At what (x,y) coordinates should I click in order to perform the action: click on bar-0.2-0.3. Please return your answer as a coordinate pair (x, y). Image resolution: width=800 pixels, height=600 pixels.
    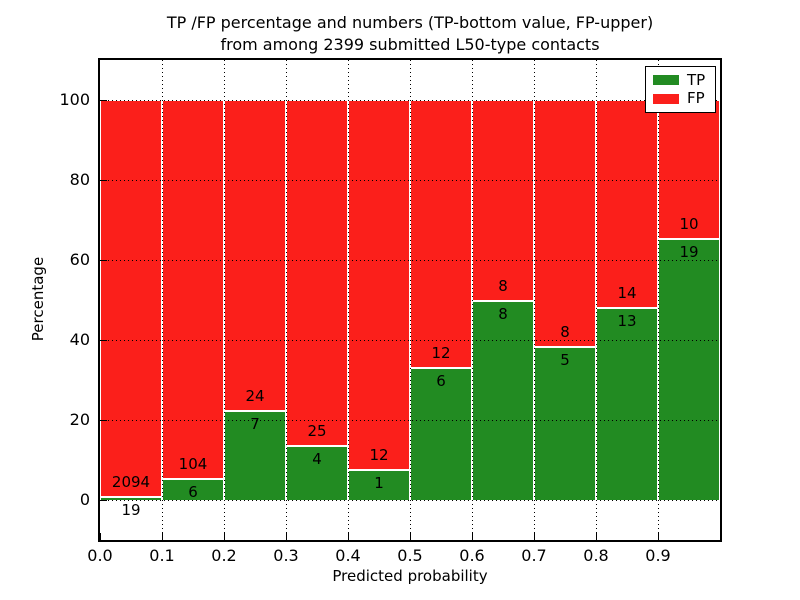
    Looking at the image, I should click on (255, 300).